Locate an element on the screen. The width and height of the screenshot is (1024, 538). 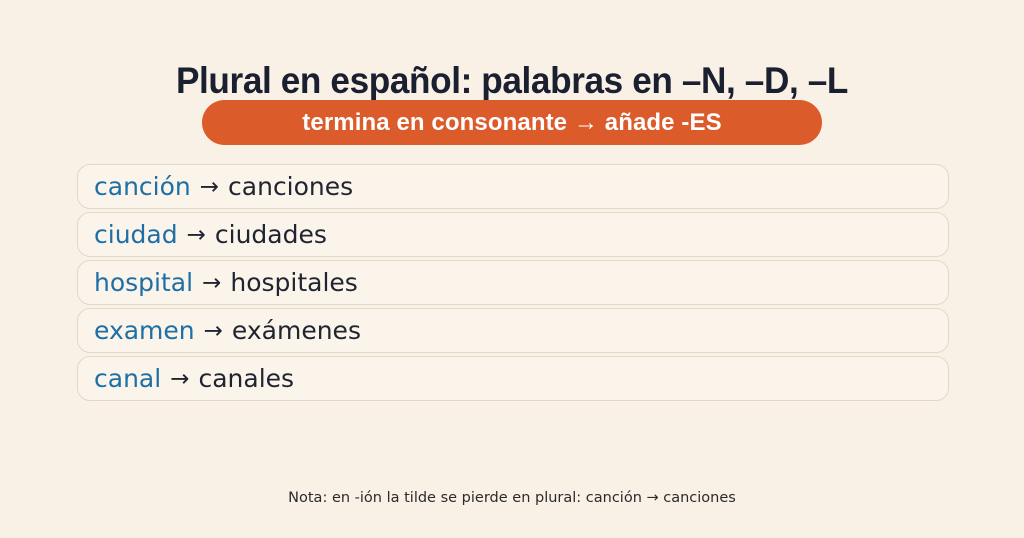
rule-badge-container: termina en consonante → añade -ES is located at coordinates (512, 122).